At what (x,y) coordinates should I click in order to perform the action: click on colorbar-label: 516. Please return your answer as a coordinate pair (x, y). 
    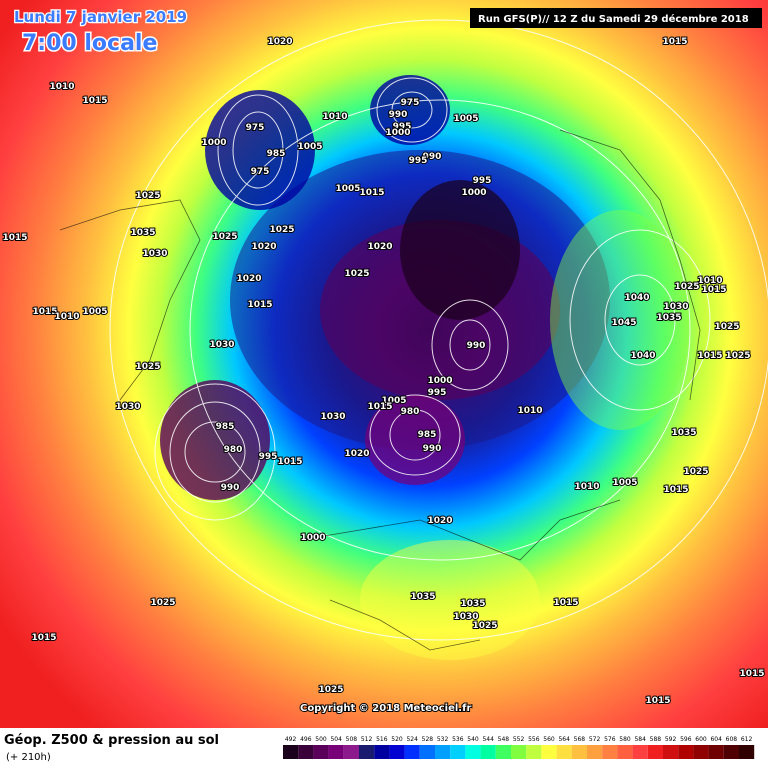
    Looking at the image, I should click on (382, 739).